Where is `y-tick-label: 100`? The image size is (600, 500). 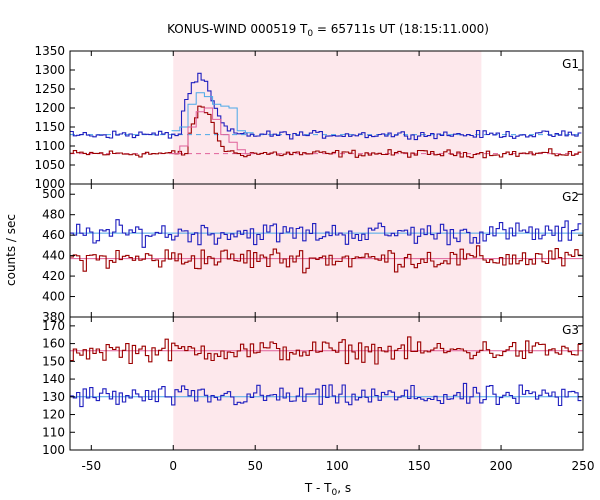 y-tick-label: 100 is located at coordinates (53, 450).